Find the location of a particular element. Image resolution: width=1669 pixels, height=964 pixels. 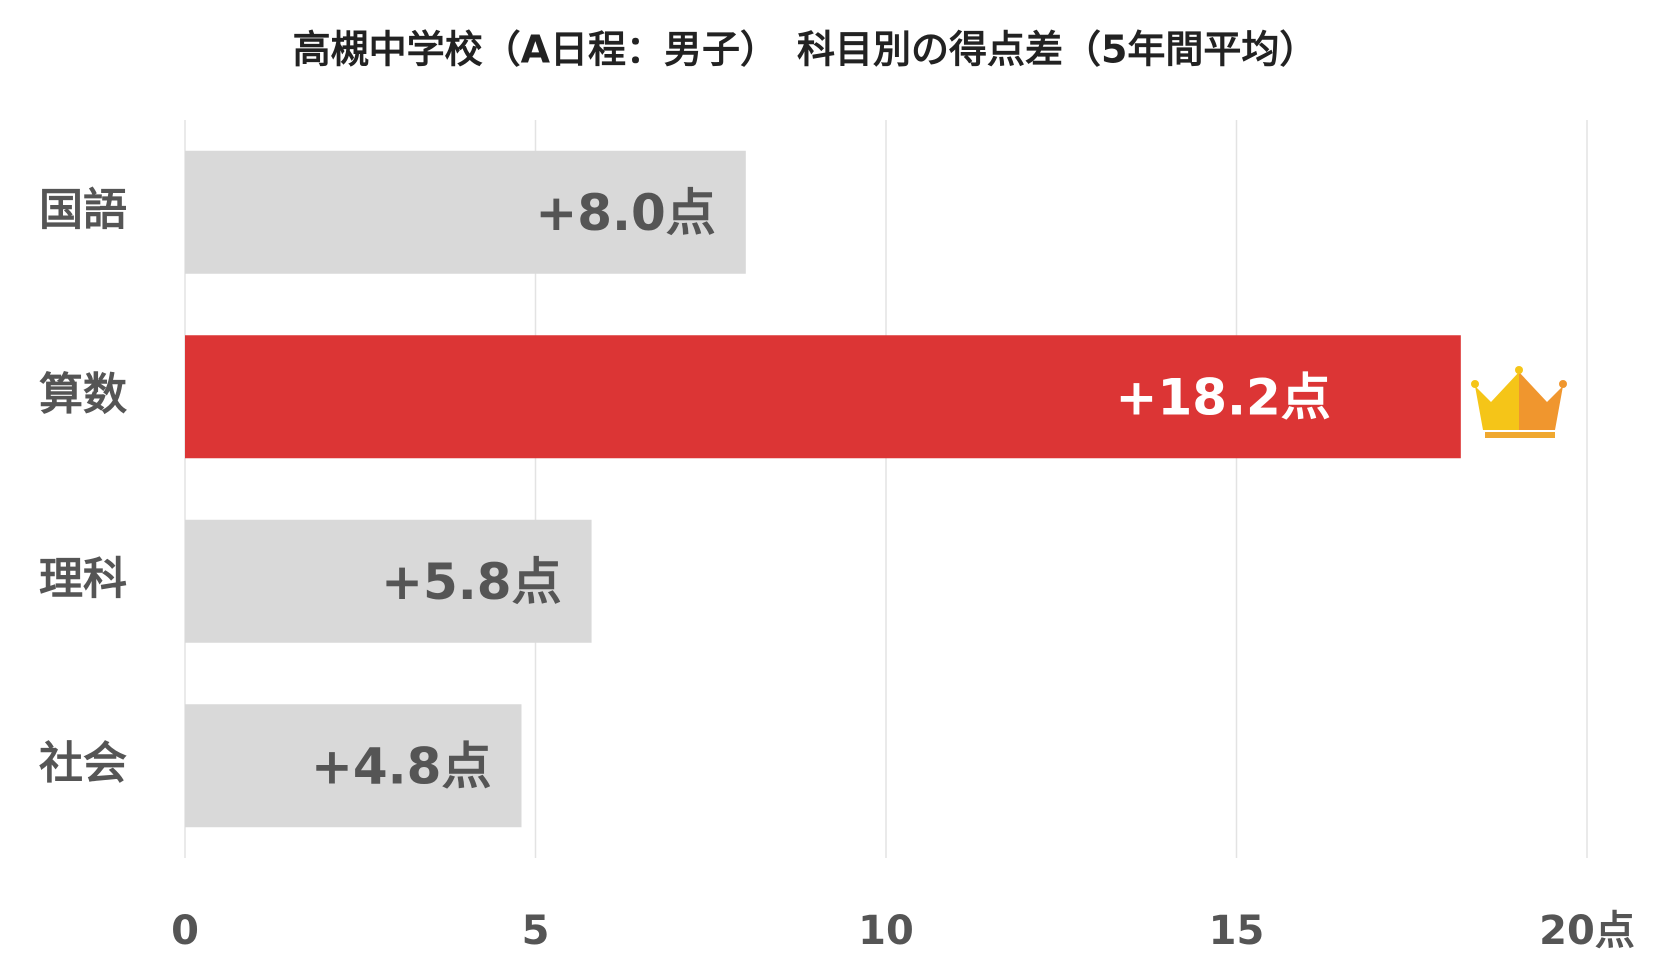

y-tick-label: 国語 is located at coordinates (83, 209).